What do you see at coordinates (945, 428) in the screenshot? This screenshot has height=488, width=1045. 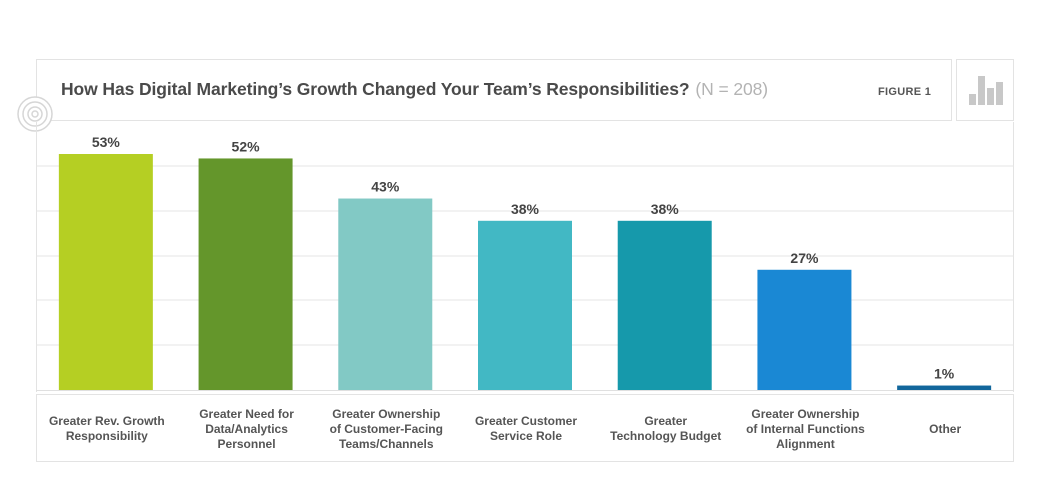 I see `category-label: Other` at bounding box center [945, 428].